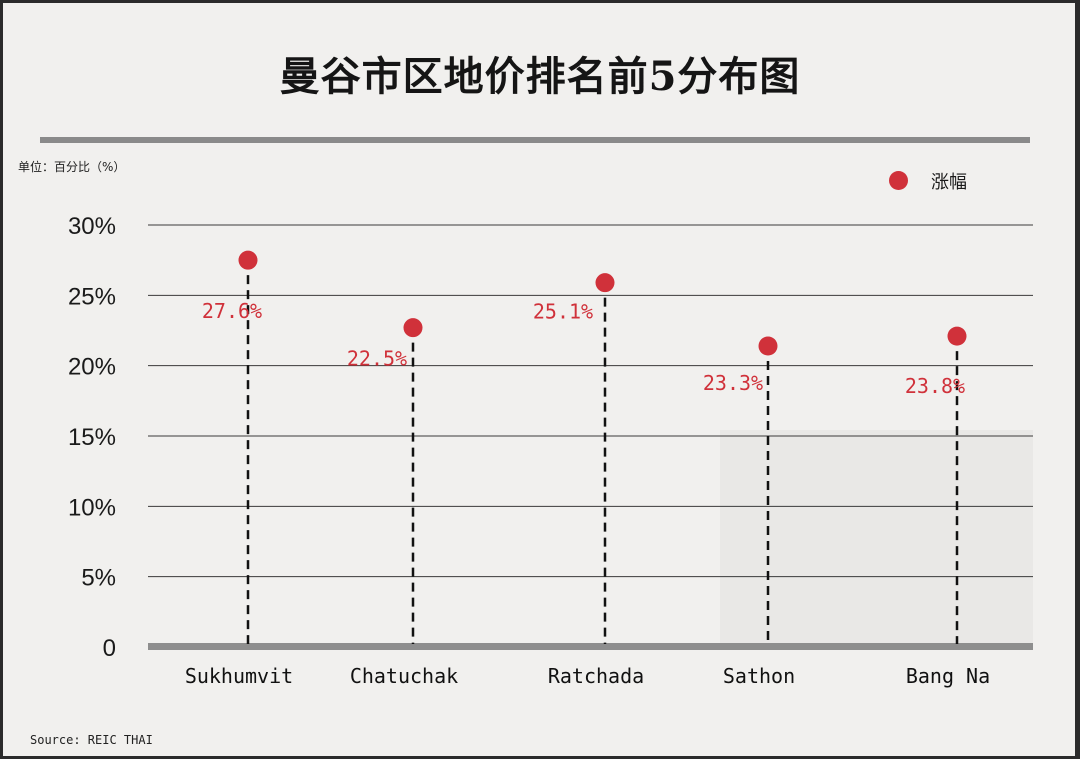 This screenshot has height=759, width=1080. I want to click on x-tick-label: Ratchada, so click(596, 676).